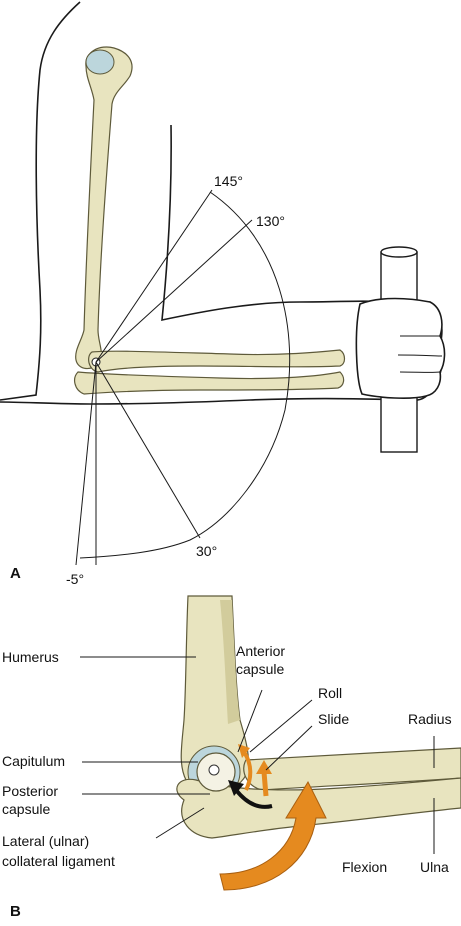 The image size is (461, 926). I want to click on label-radius: Radius, so click(430, 719).